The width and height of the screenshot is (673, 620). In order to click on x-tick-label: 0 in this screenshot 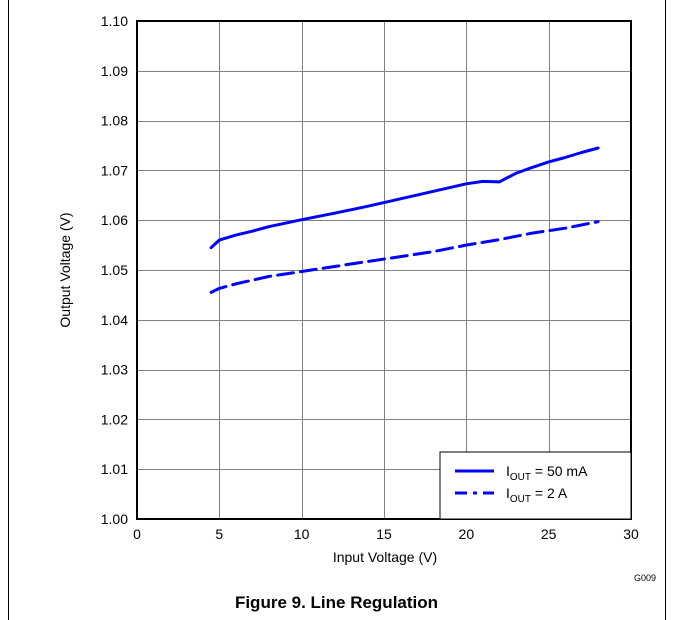, I will do `click(137, 534)`.